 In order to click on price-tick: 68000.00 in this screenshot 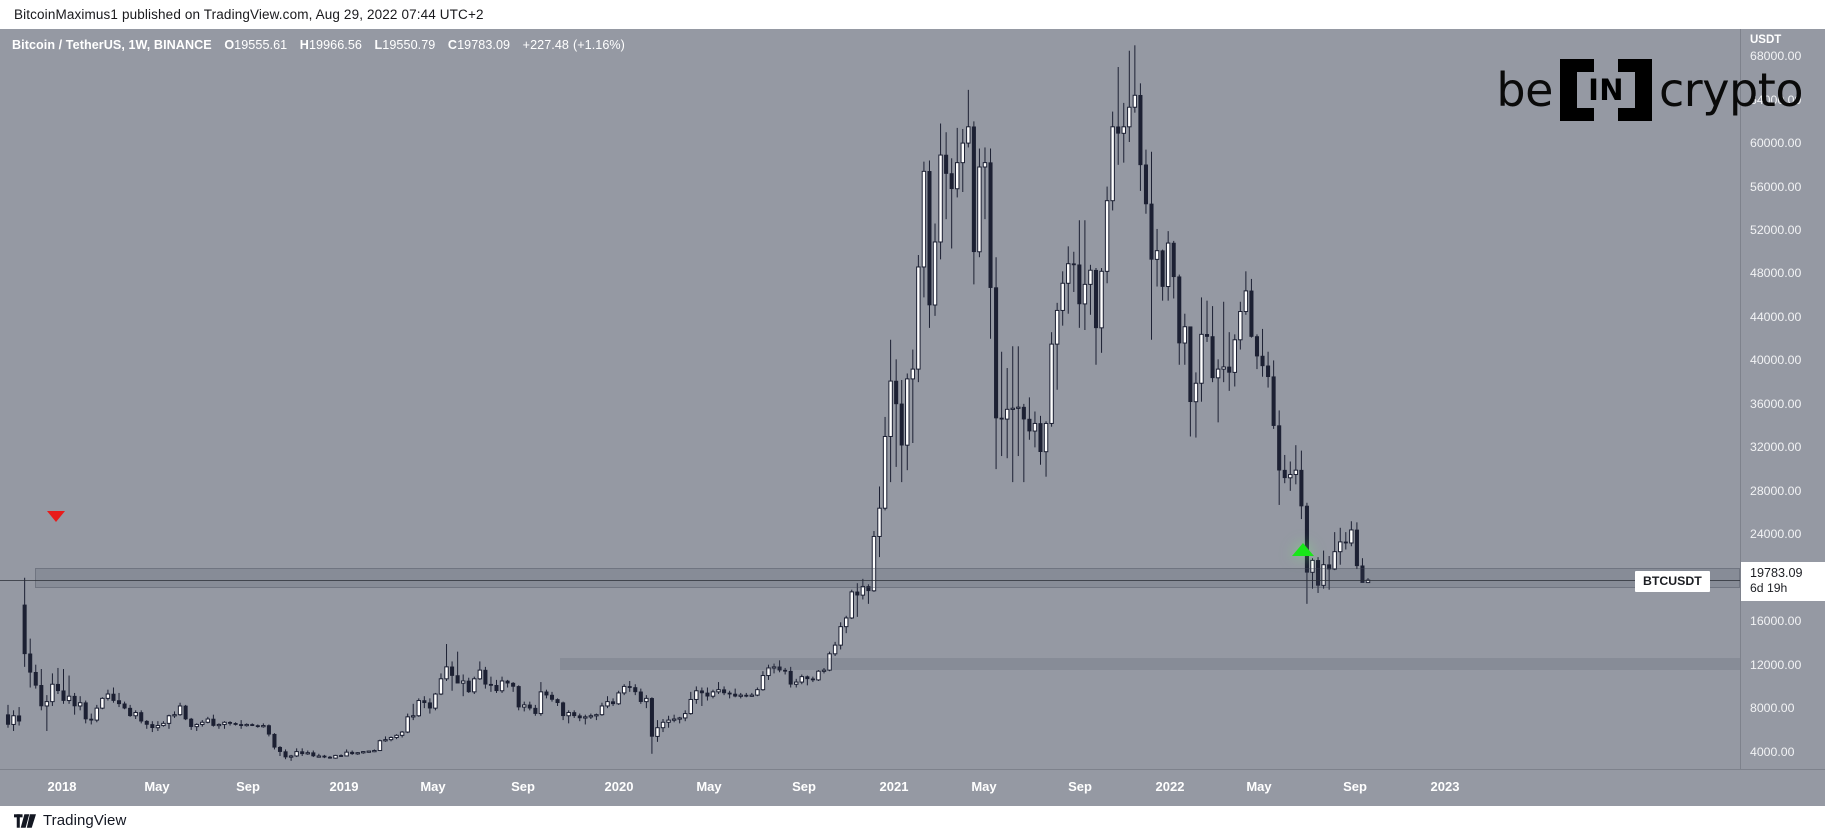, I will do `click(1776, 56)`.